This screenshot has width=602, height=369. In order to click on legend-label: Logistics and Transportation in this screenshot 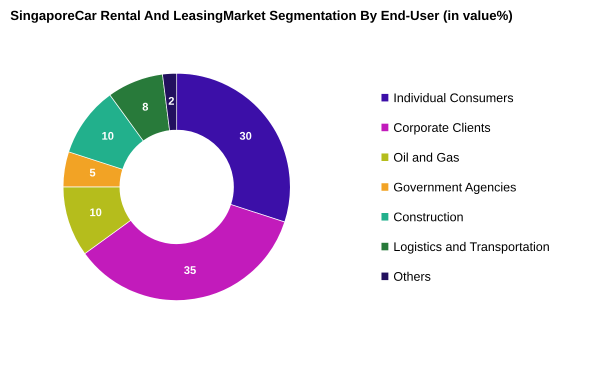, I will do `click(471, 248)`.